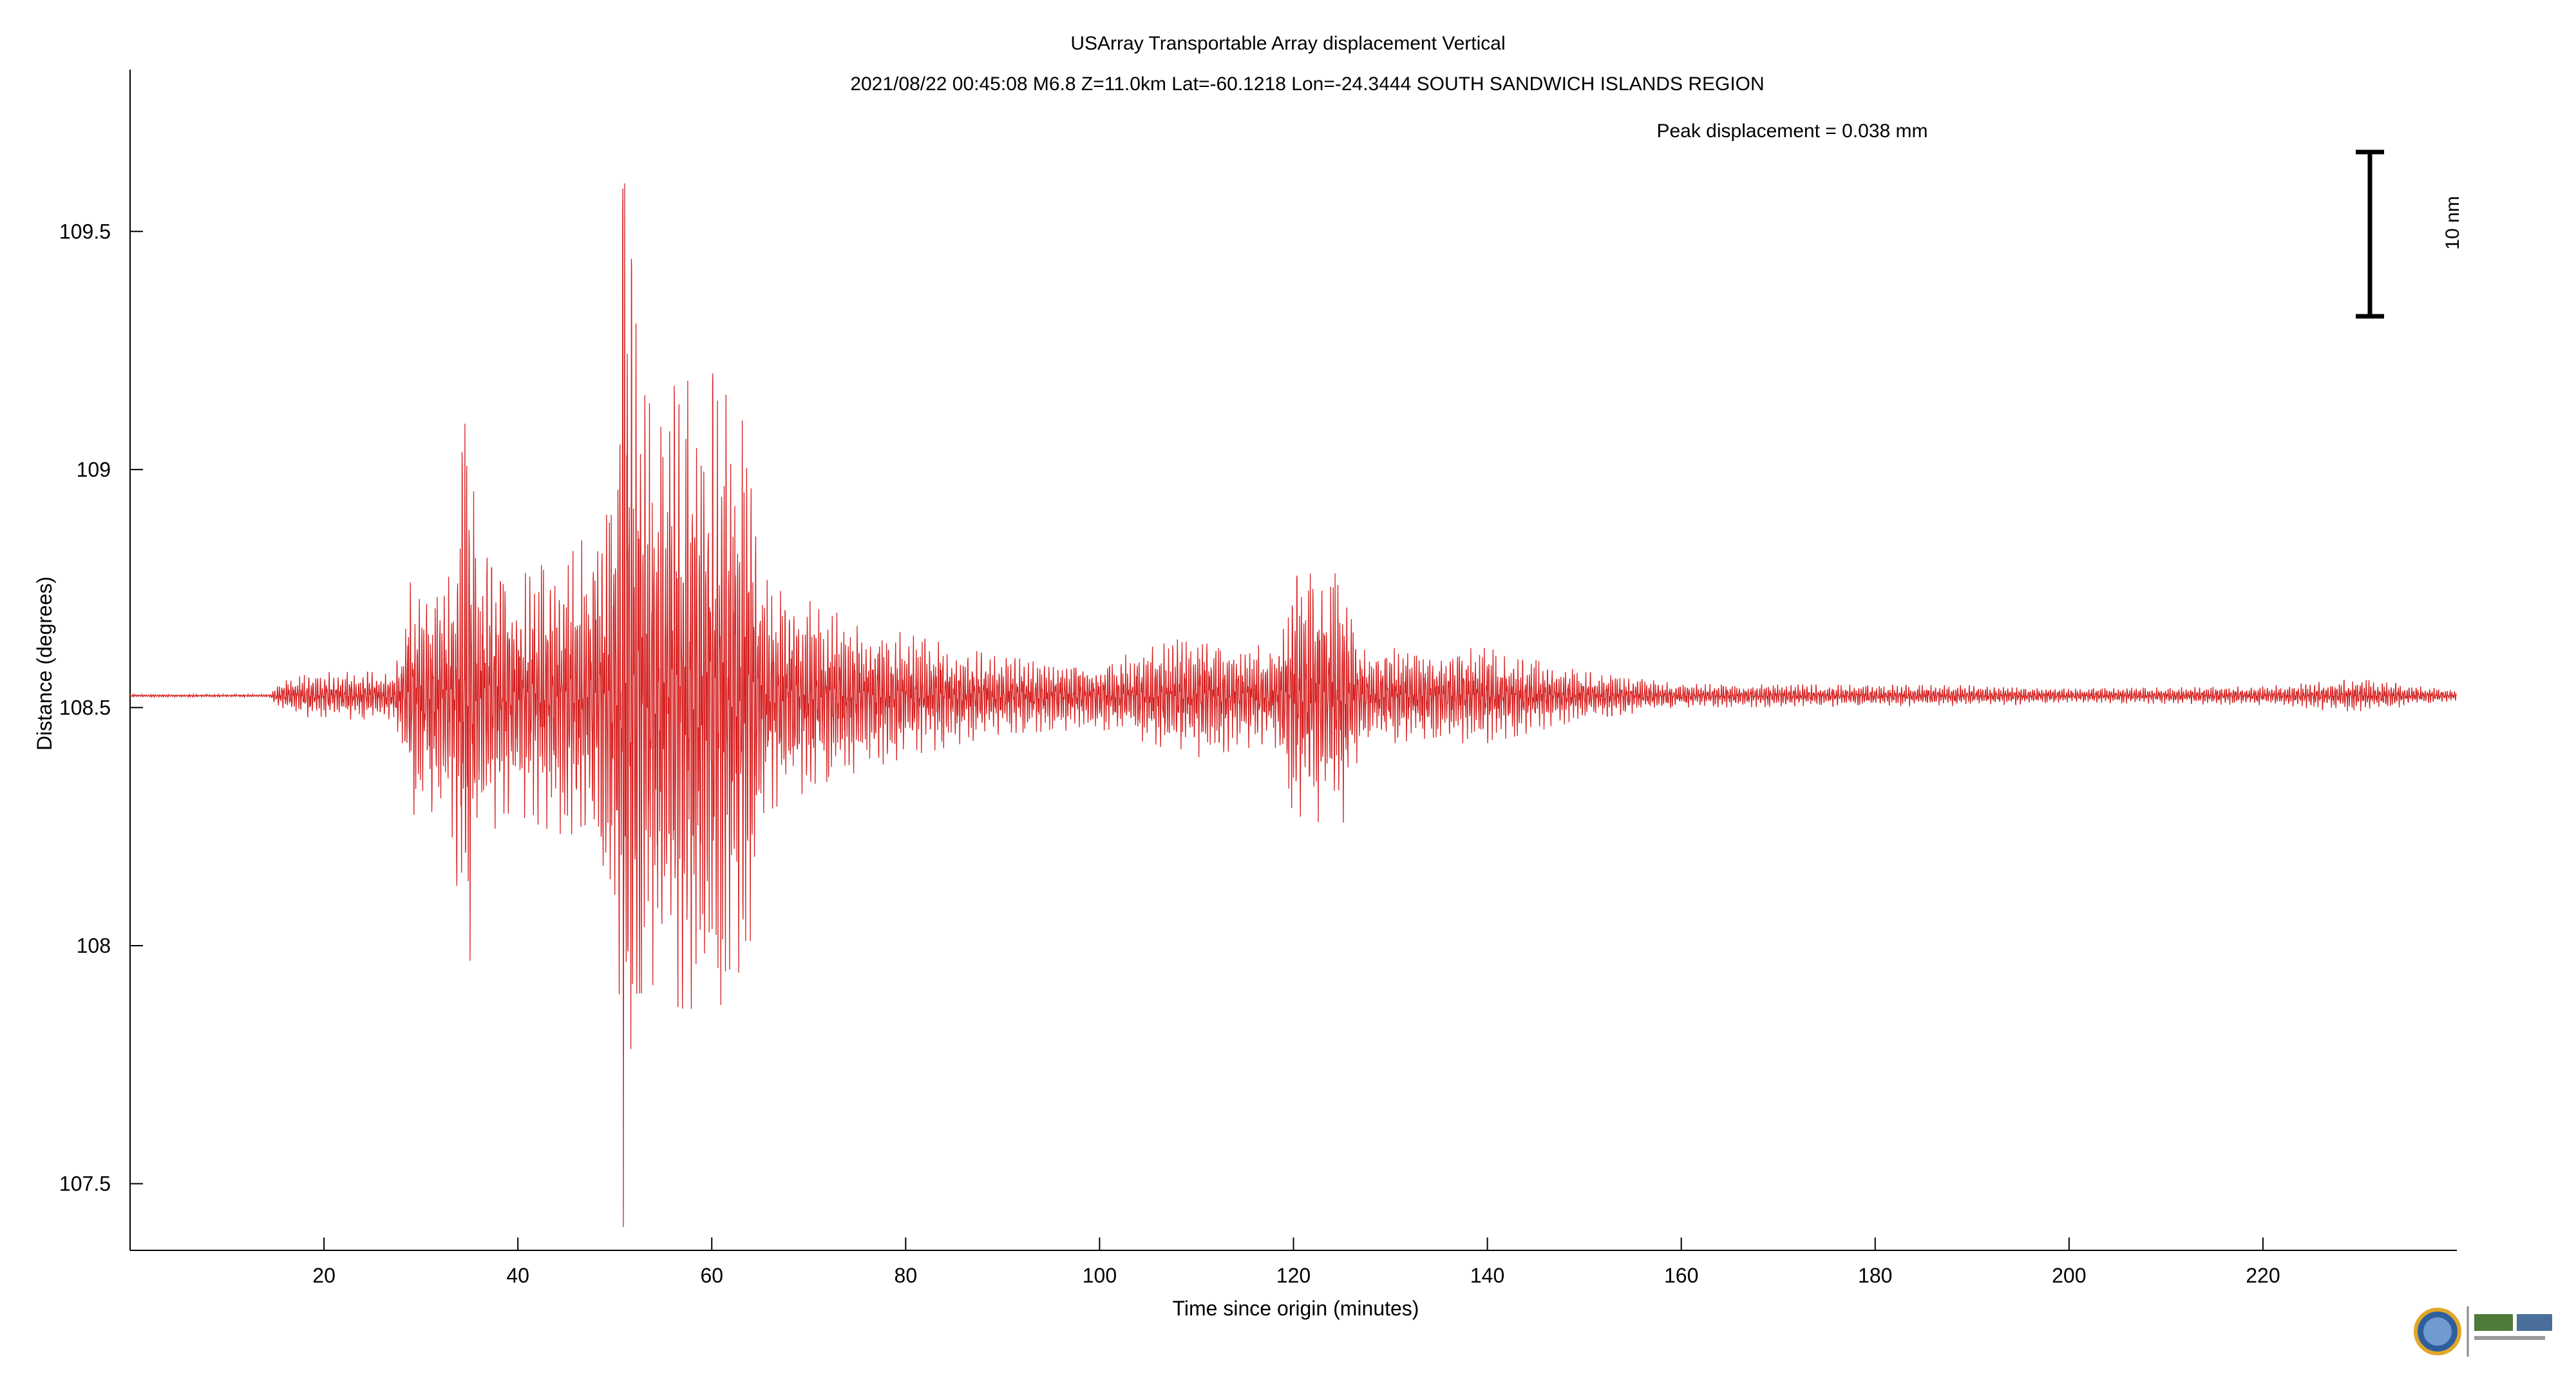  What do you see at coordinates (2483, 1332) in the screenshot?
I see `sage-iris-logo` at bounding box center [2483, 1332].